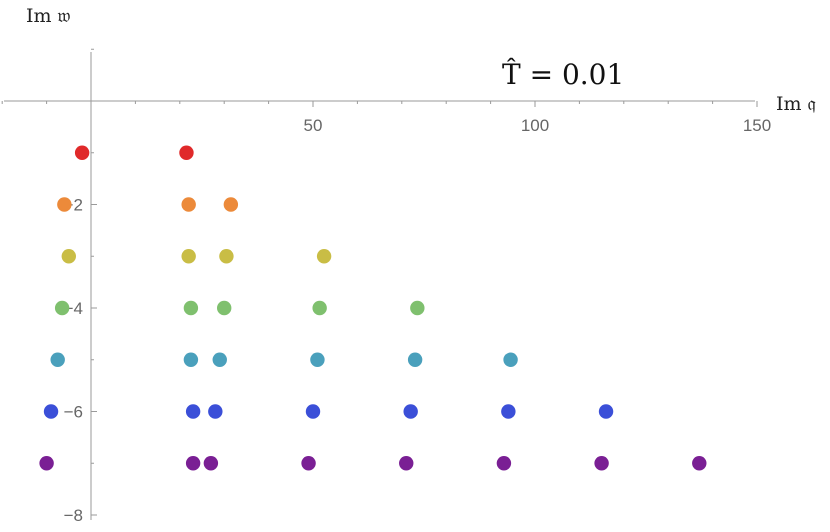 This screenshot has height=532, width=830. I want to click on x-tick-label: 50, so click(313, 125).